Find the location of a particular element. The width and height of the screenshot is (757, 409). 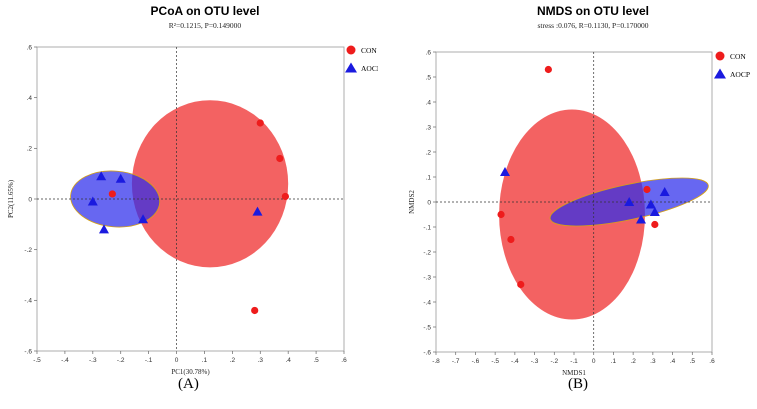

chart-subtitle: R²=0.1215, P=0.149000 is located at coordinates (205, 25).